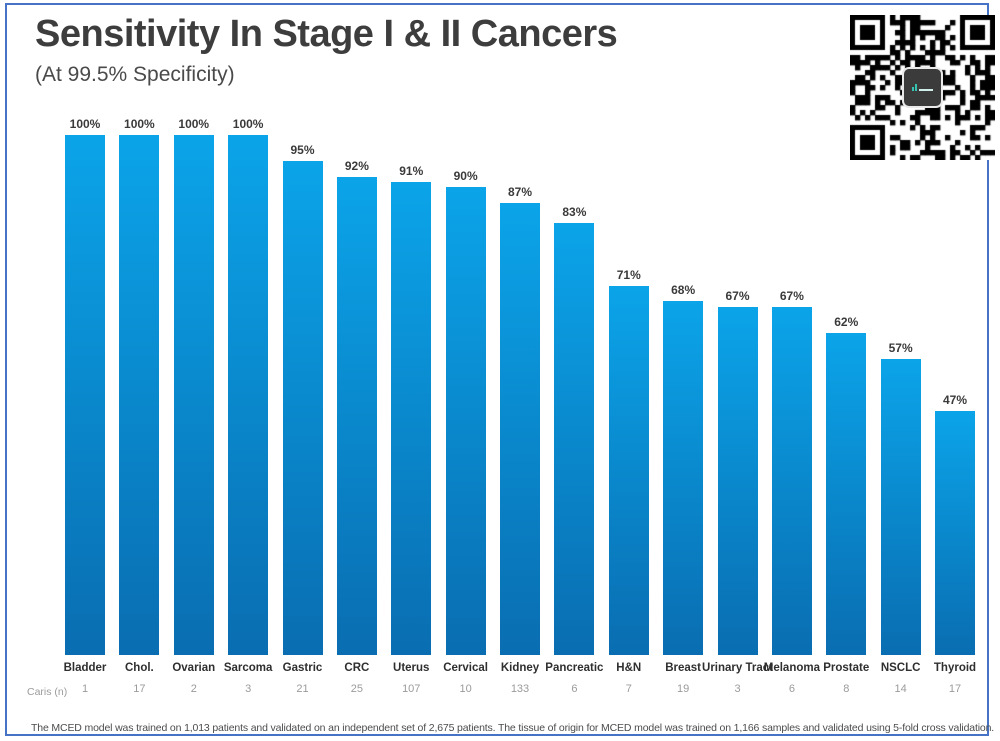 The height and width of the screenshot is (741, 1000). I want to click on bar-category-label: Pancreatic, so click(574, 668).